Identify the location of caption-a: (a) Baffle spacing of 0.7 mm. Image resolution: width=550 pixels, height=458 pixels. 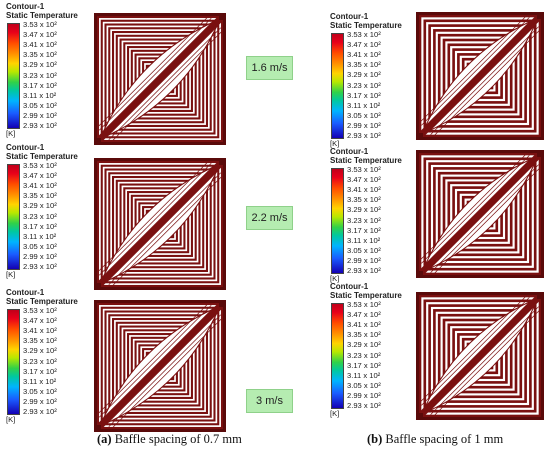
(169, 439).